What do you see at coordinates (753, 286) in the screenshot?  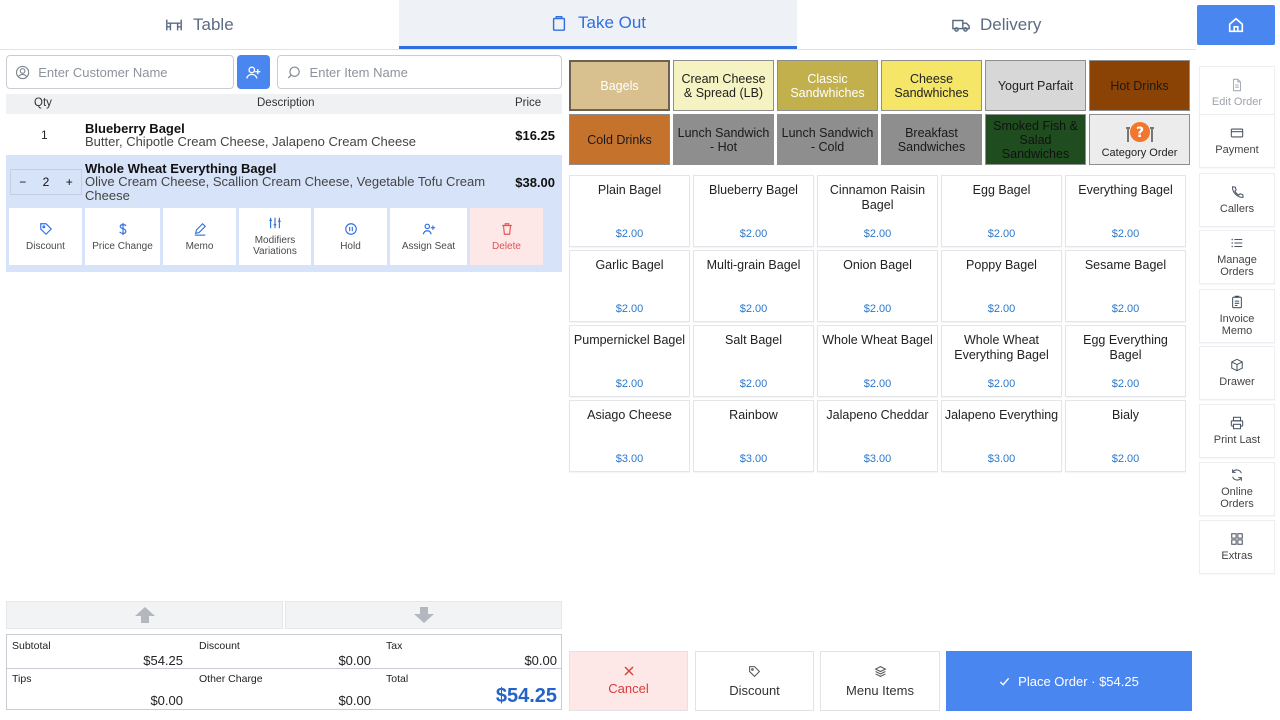 I see `menu-item: Multi-grain Bagel $2.00` at bounding box center [753, 286].